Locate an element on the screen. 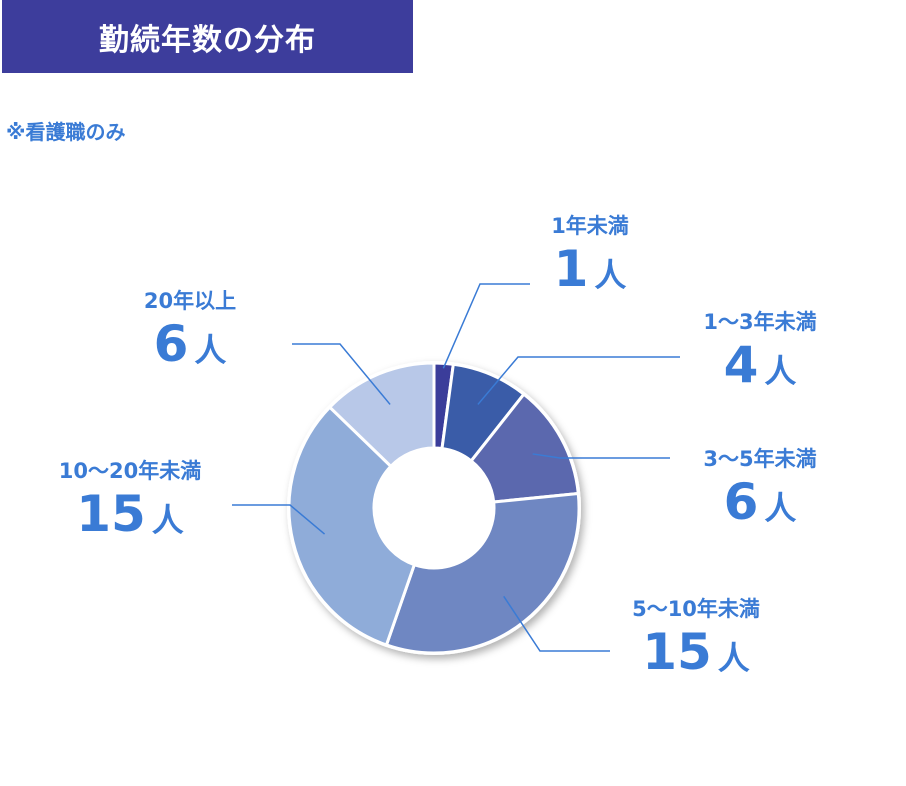 Image resolution: width=906 pixels, height=786 pixels. page-title: 勤続年数の分布 is located at coordinates (207, 36).